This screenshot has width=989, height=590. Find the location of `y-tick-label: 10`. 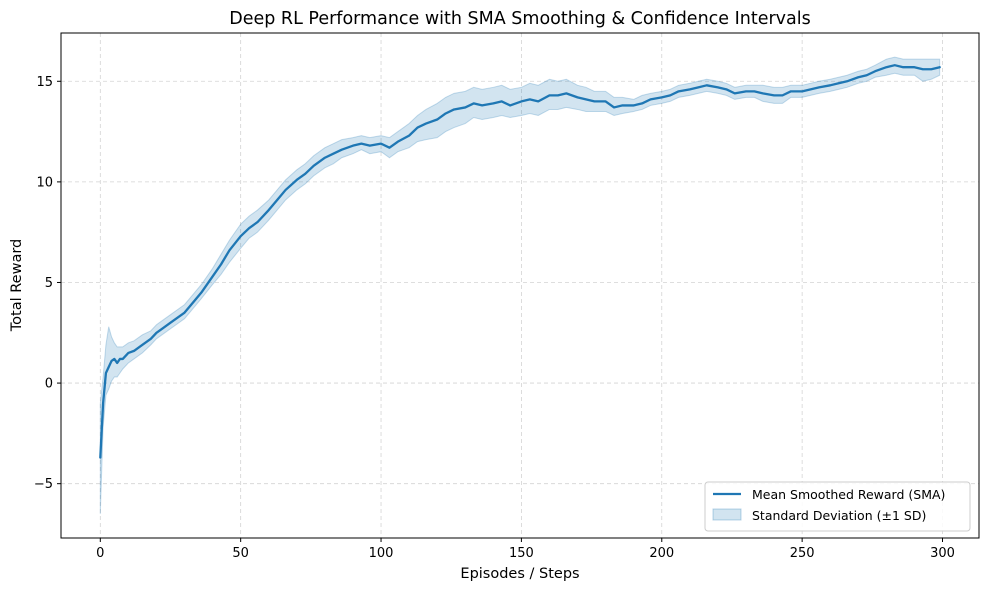

y-tick-label: 10 is located at coordinates (44, 182).